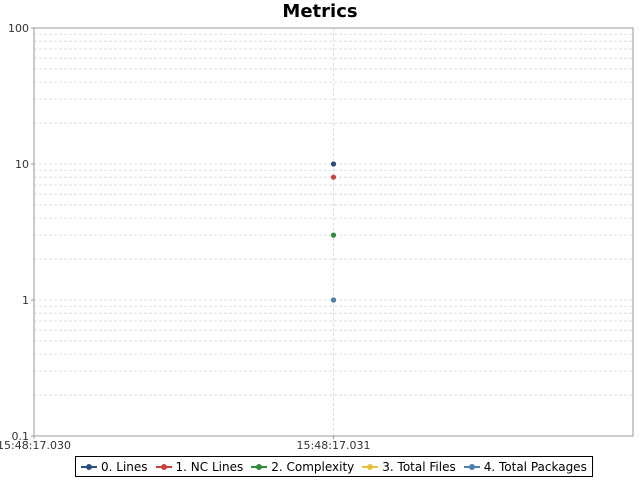  What do you see at coordinates (18, 28) in the screenshot?
I see `y-tick-label: 100` at bounding box center [18, 28].